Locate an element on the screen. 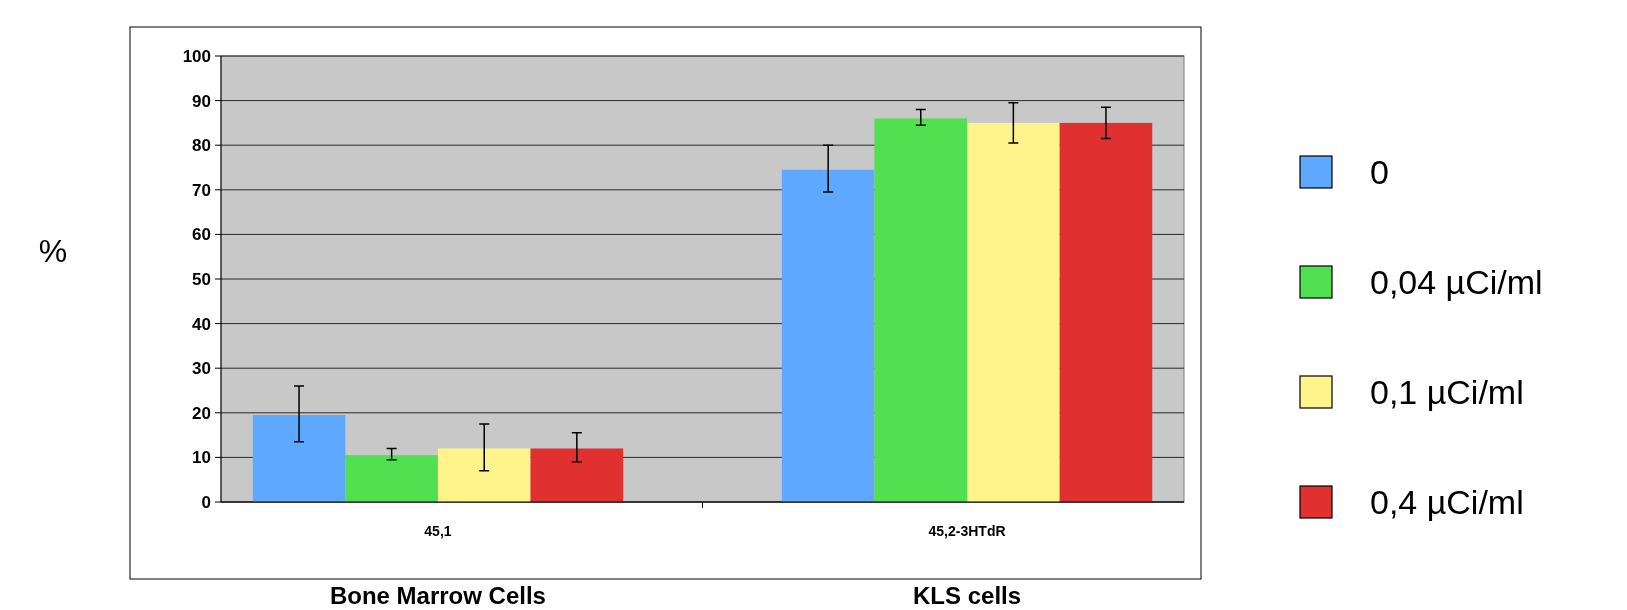 Image resolution: width=1627 pixels, height=610 pixels. legend-label: 0 is located at coordinates (1379, 171).